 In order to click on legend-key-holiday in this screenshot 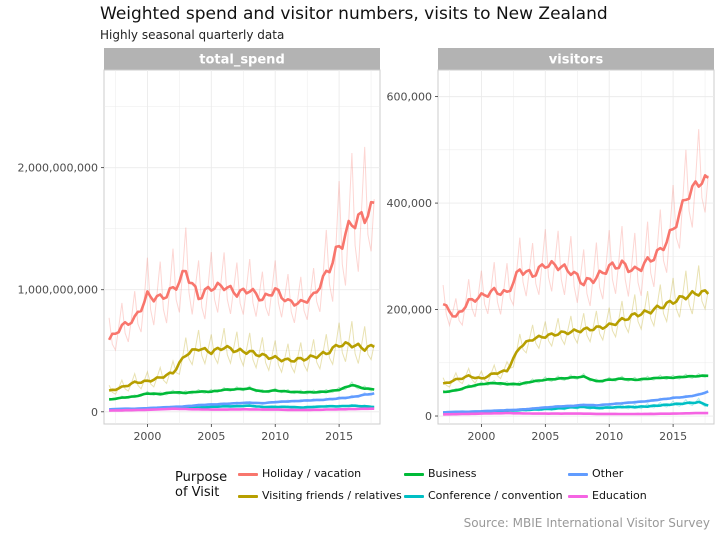, I will do `click(248, 474)`.